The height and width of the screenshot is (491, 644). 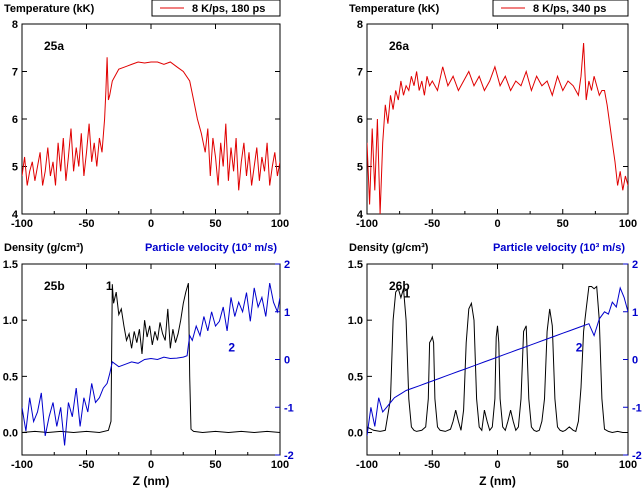 I want to click on legend-text: 8 K/ps, 180 ps, so click(x=228, y=9).